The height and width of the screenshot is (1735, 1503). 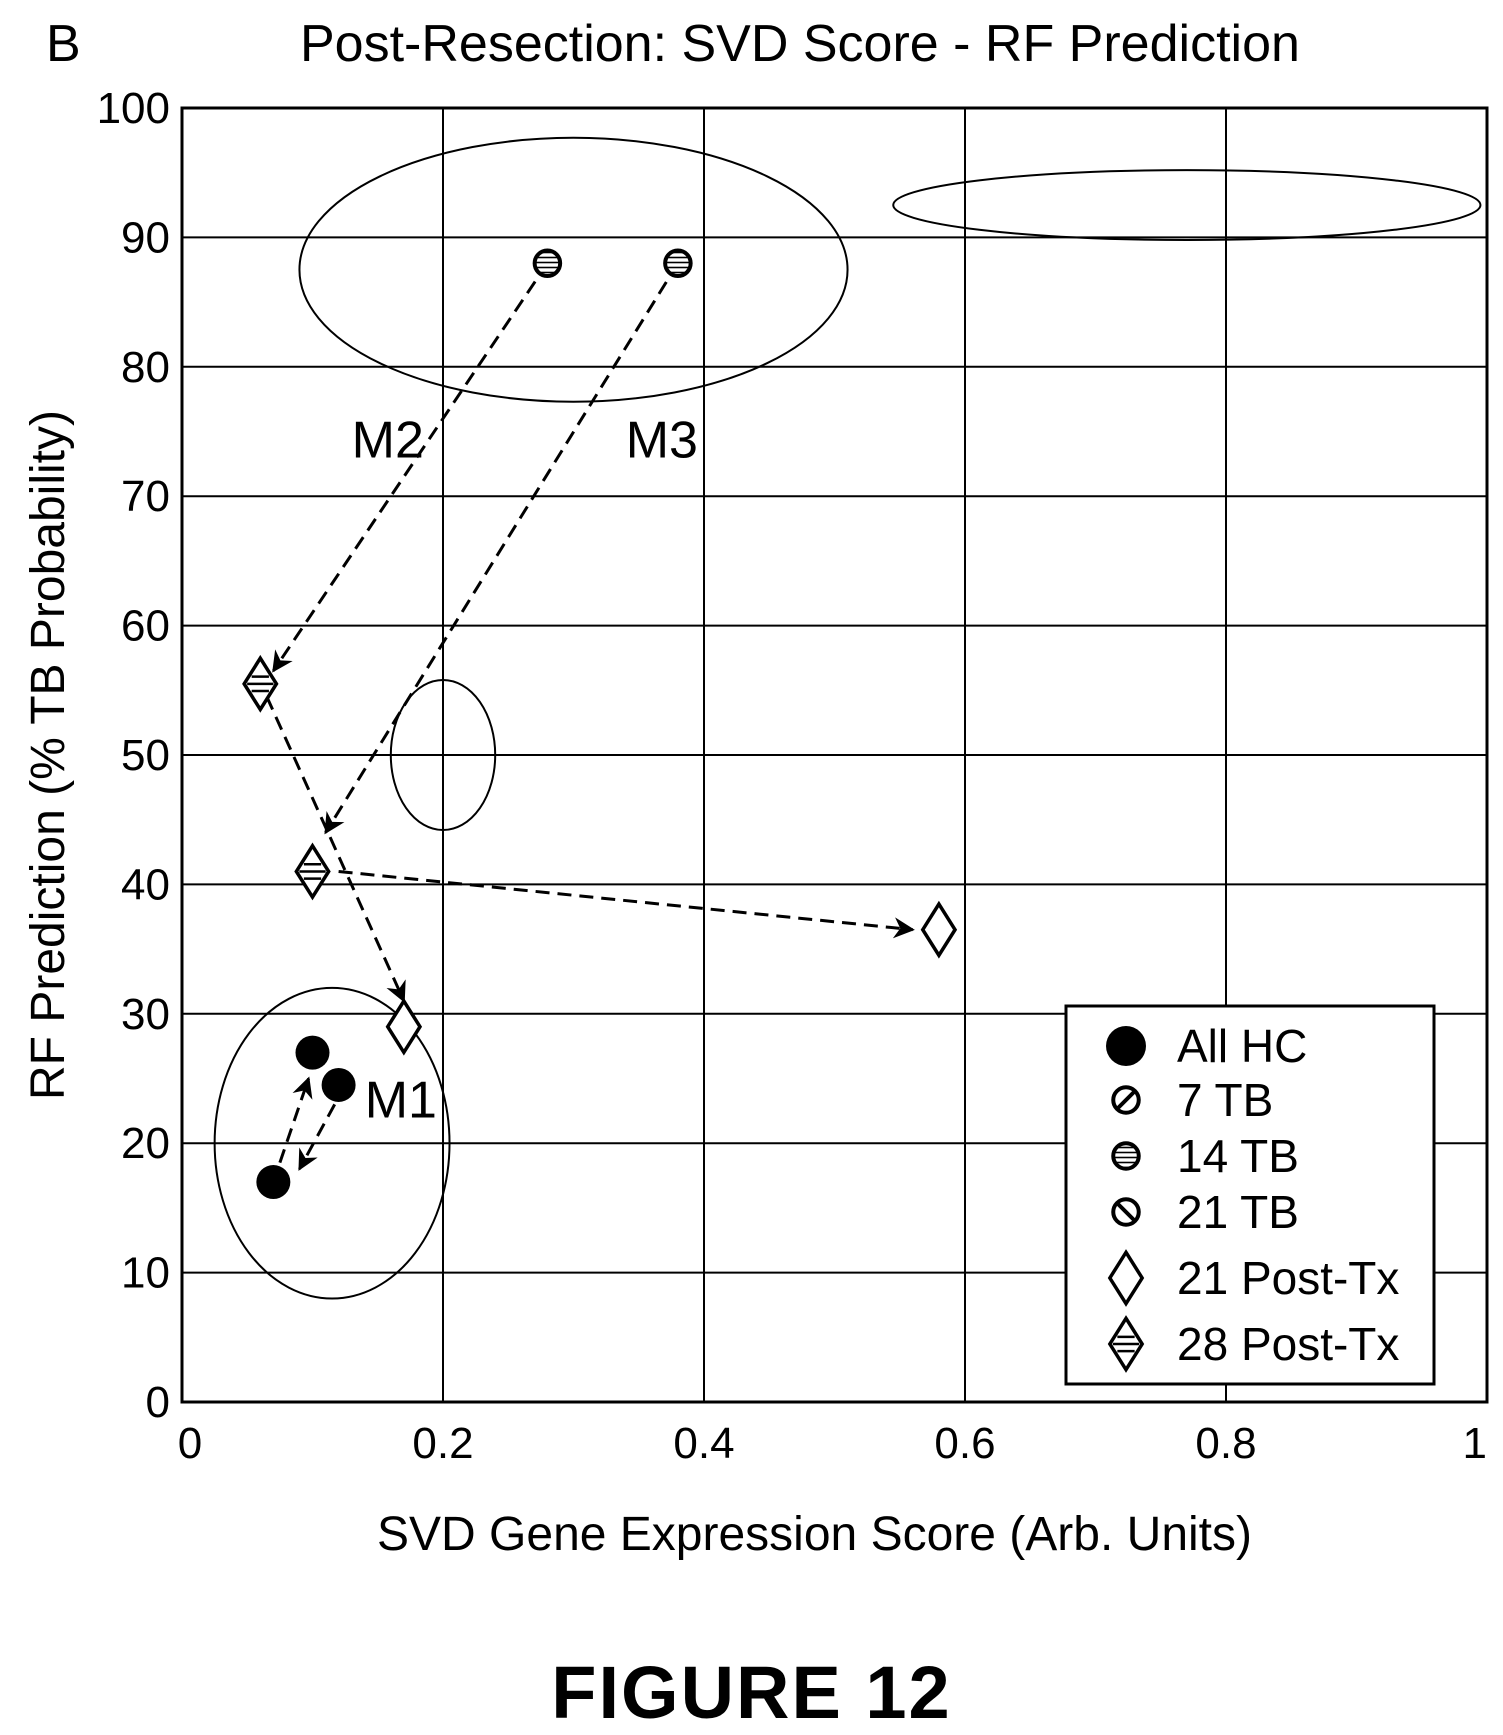 I want to click on legend-label: 28 Post-Tx, so click(x=1288, y=1344).